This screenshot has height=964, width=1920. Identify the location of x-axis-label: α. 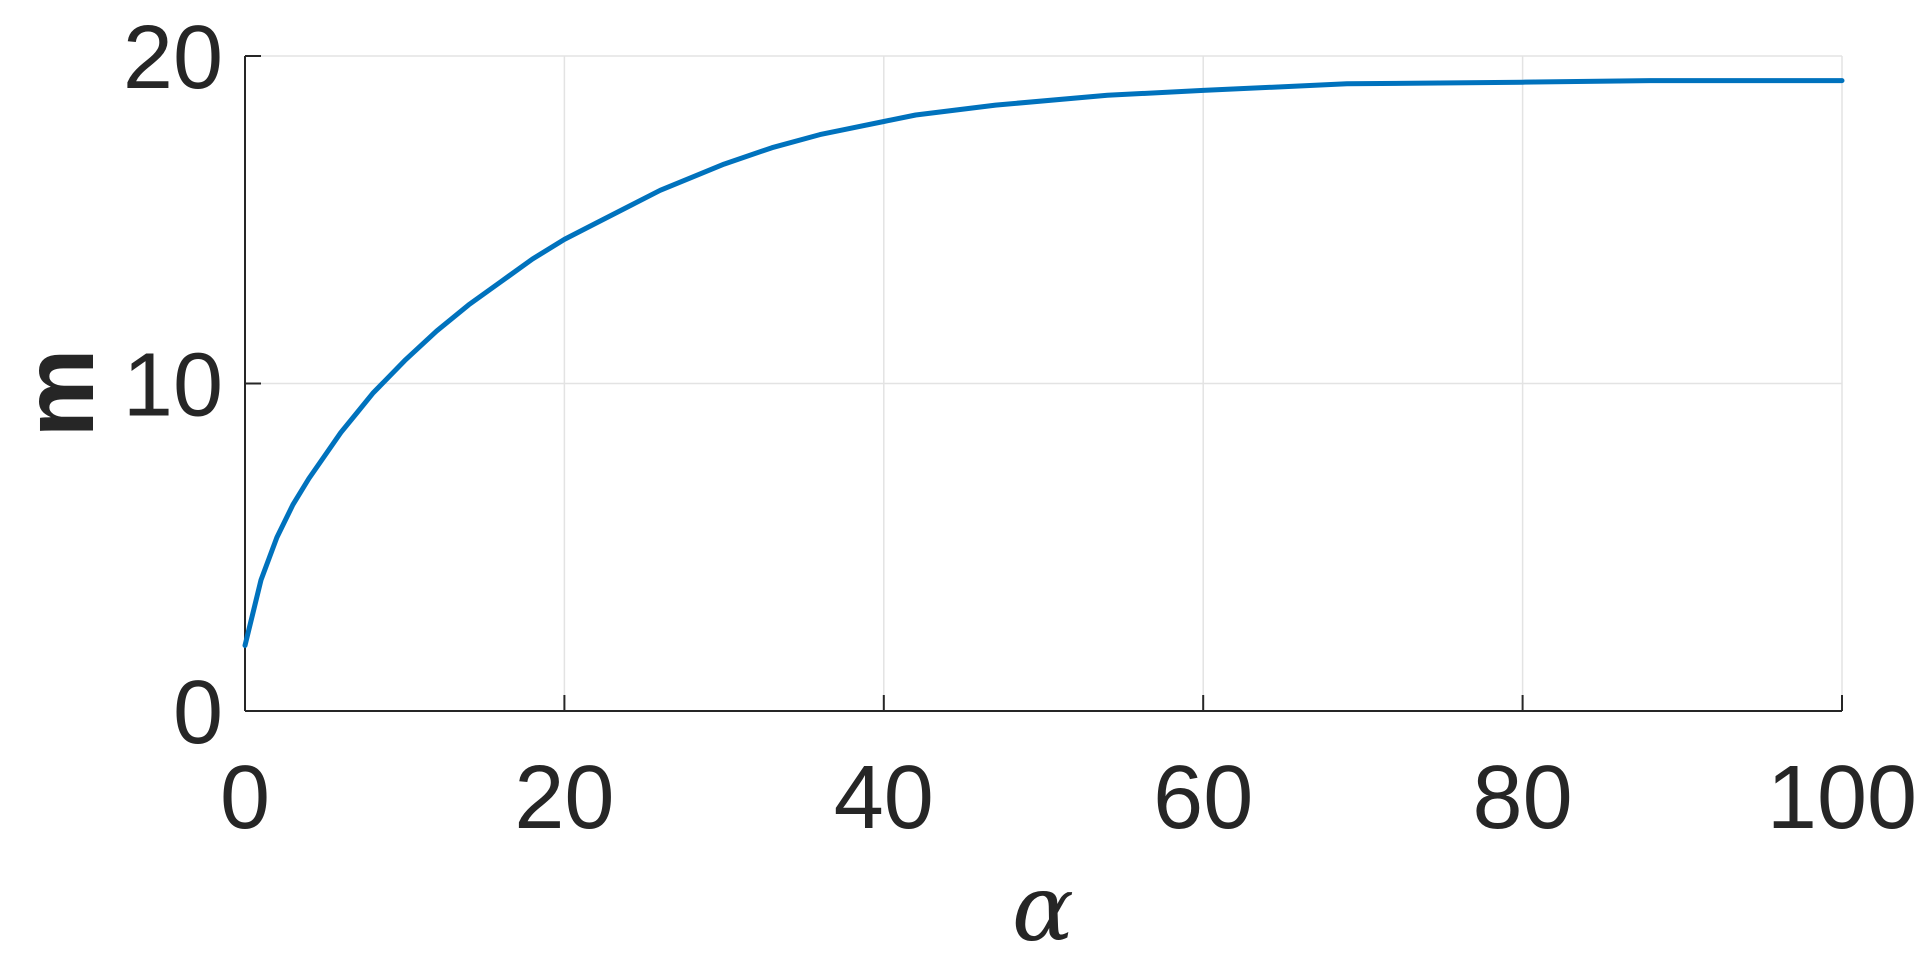
(1043, 908).